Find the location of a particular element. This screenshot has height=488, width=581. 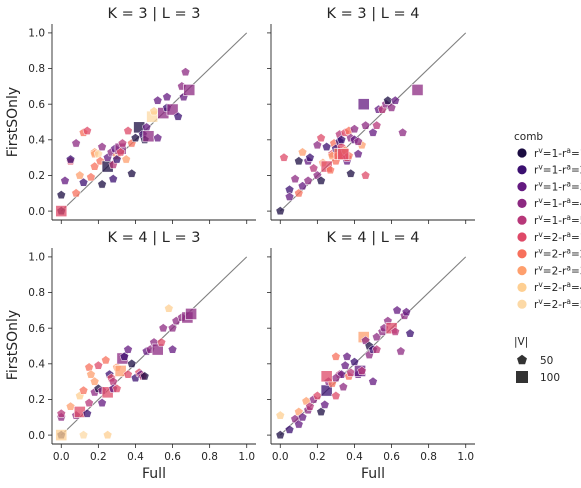

y-tick-label: 0.6 is located at coordinates (36, 329).